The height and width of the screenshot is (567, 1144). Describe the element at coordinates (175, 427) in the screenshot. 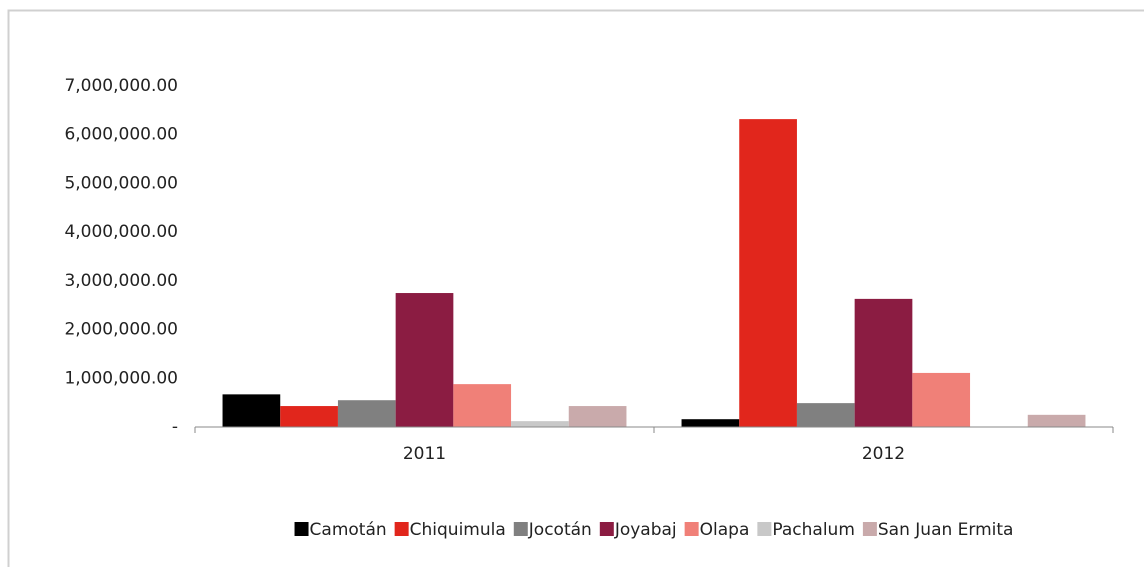

I see `y-tick-label: -` at that location.